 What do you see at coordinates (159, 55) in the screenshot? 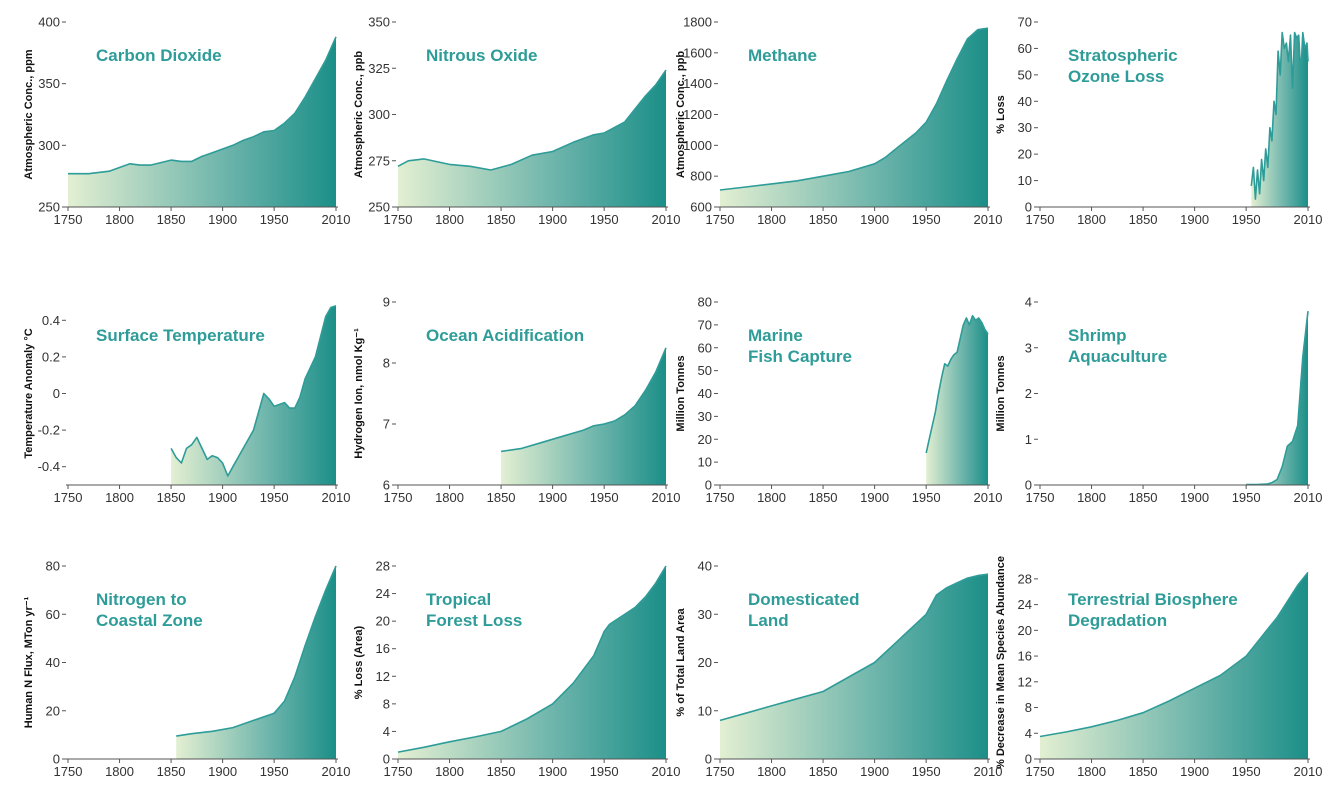
I see `panel-title: Carbon Dioxide` at bounding box center [159, 55].